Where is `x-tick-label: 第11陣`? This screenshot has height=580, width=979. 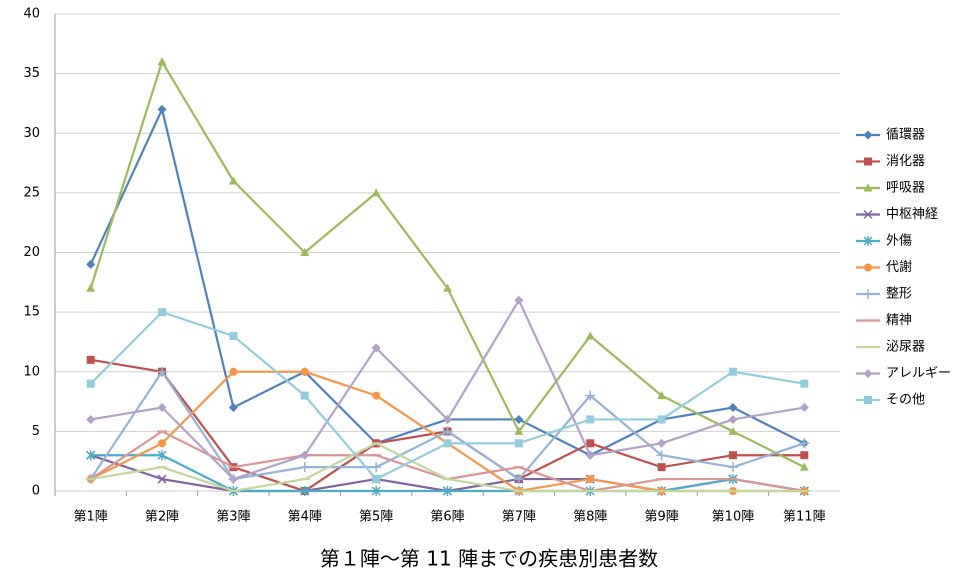
x-tick-label: 第11陣 is located at coordinates (804, 517).